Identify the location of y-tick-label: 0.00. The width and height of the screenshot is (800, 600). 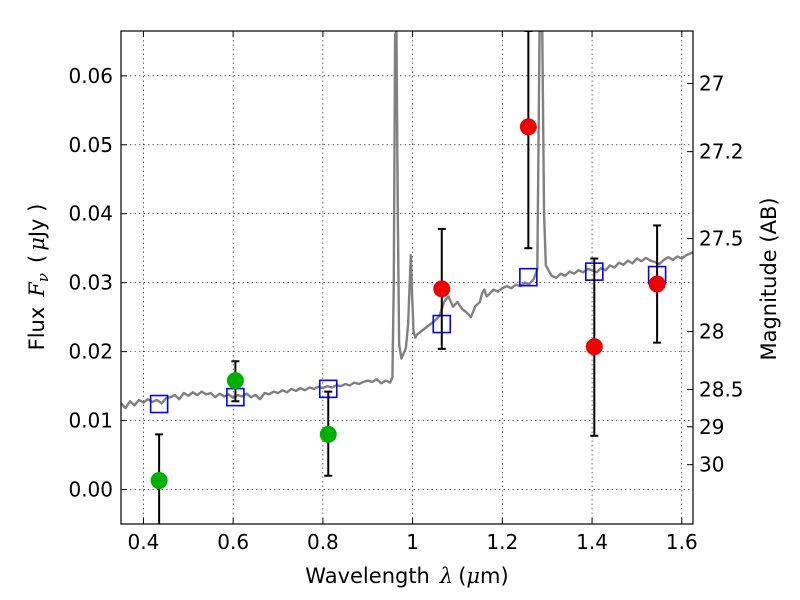
(90, 490).